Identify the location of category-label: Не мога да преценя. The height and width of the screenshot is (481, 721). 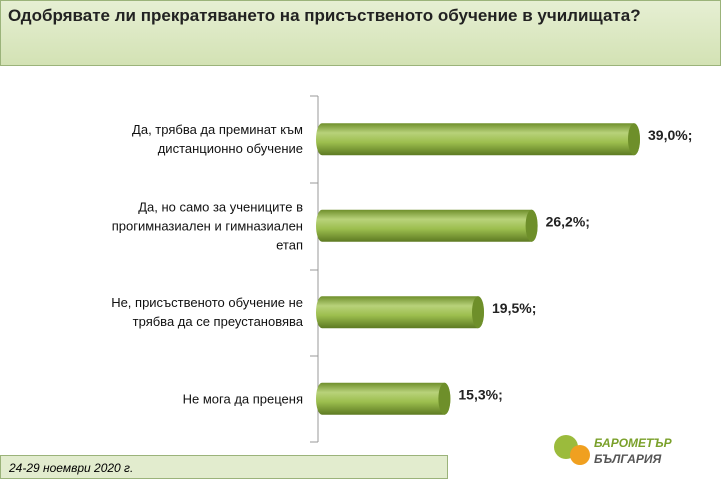
(242, 399).